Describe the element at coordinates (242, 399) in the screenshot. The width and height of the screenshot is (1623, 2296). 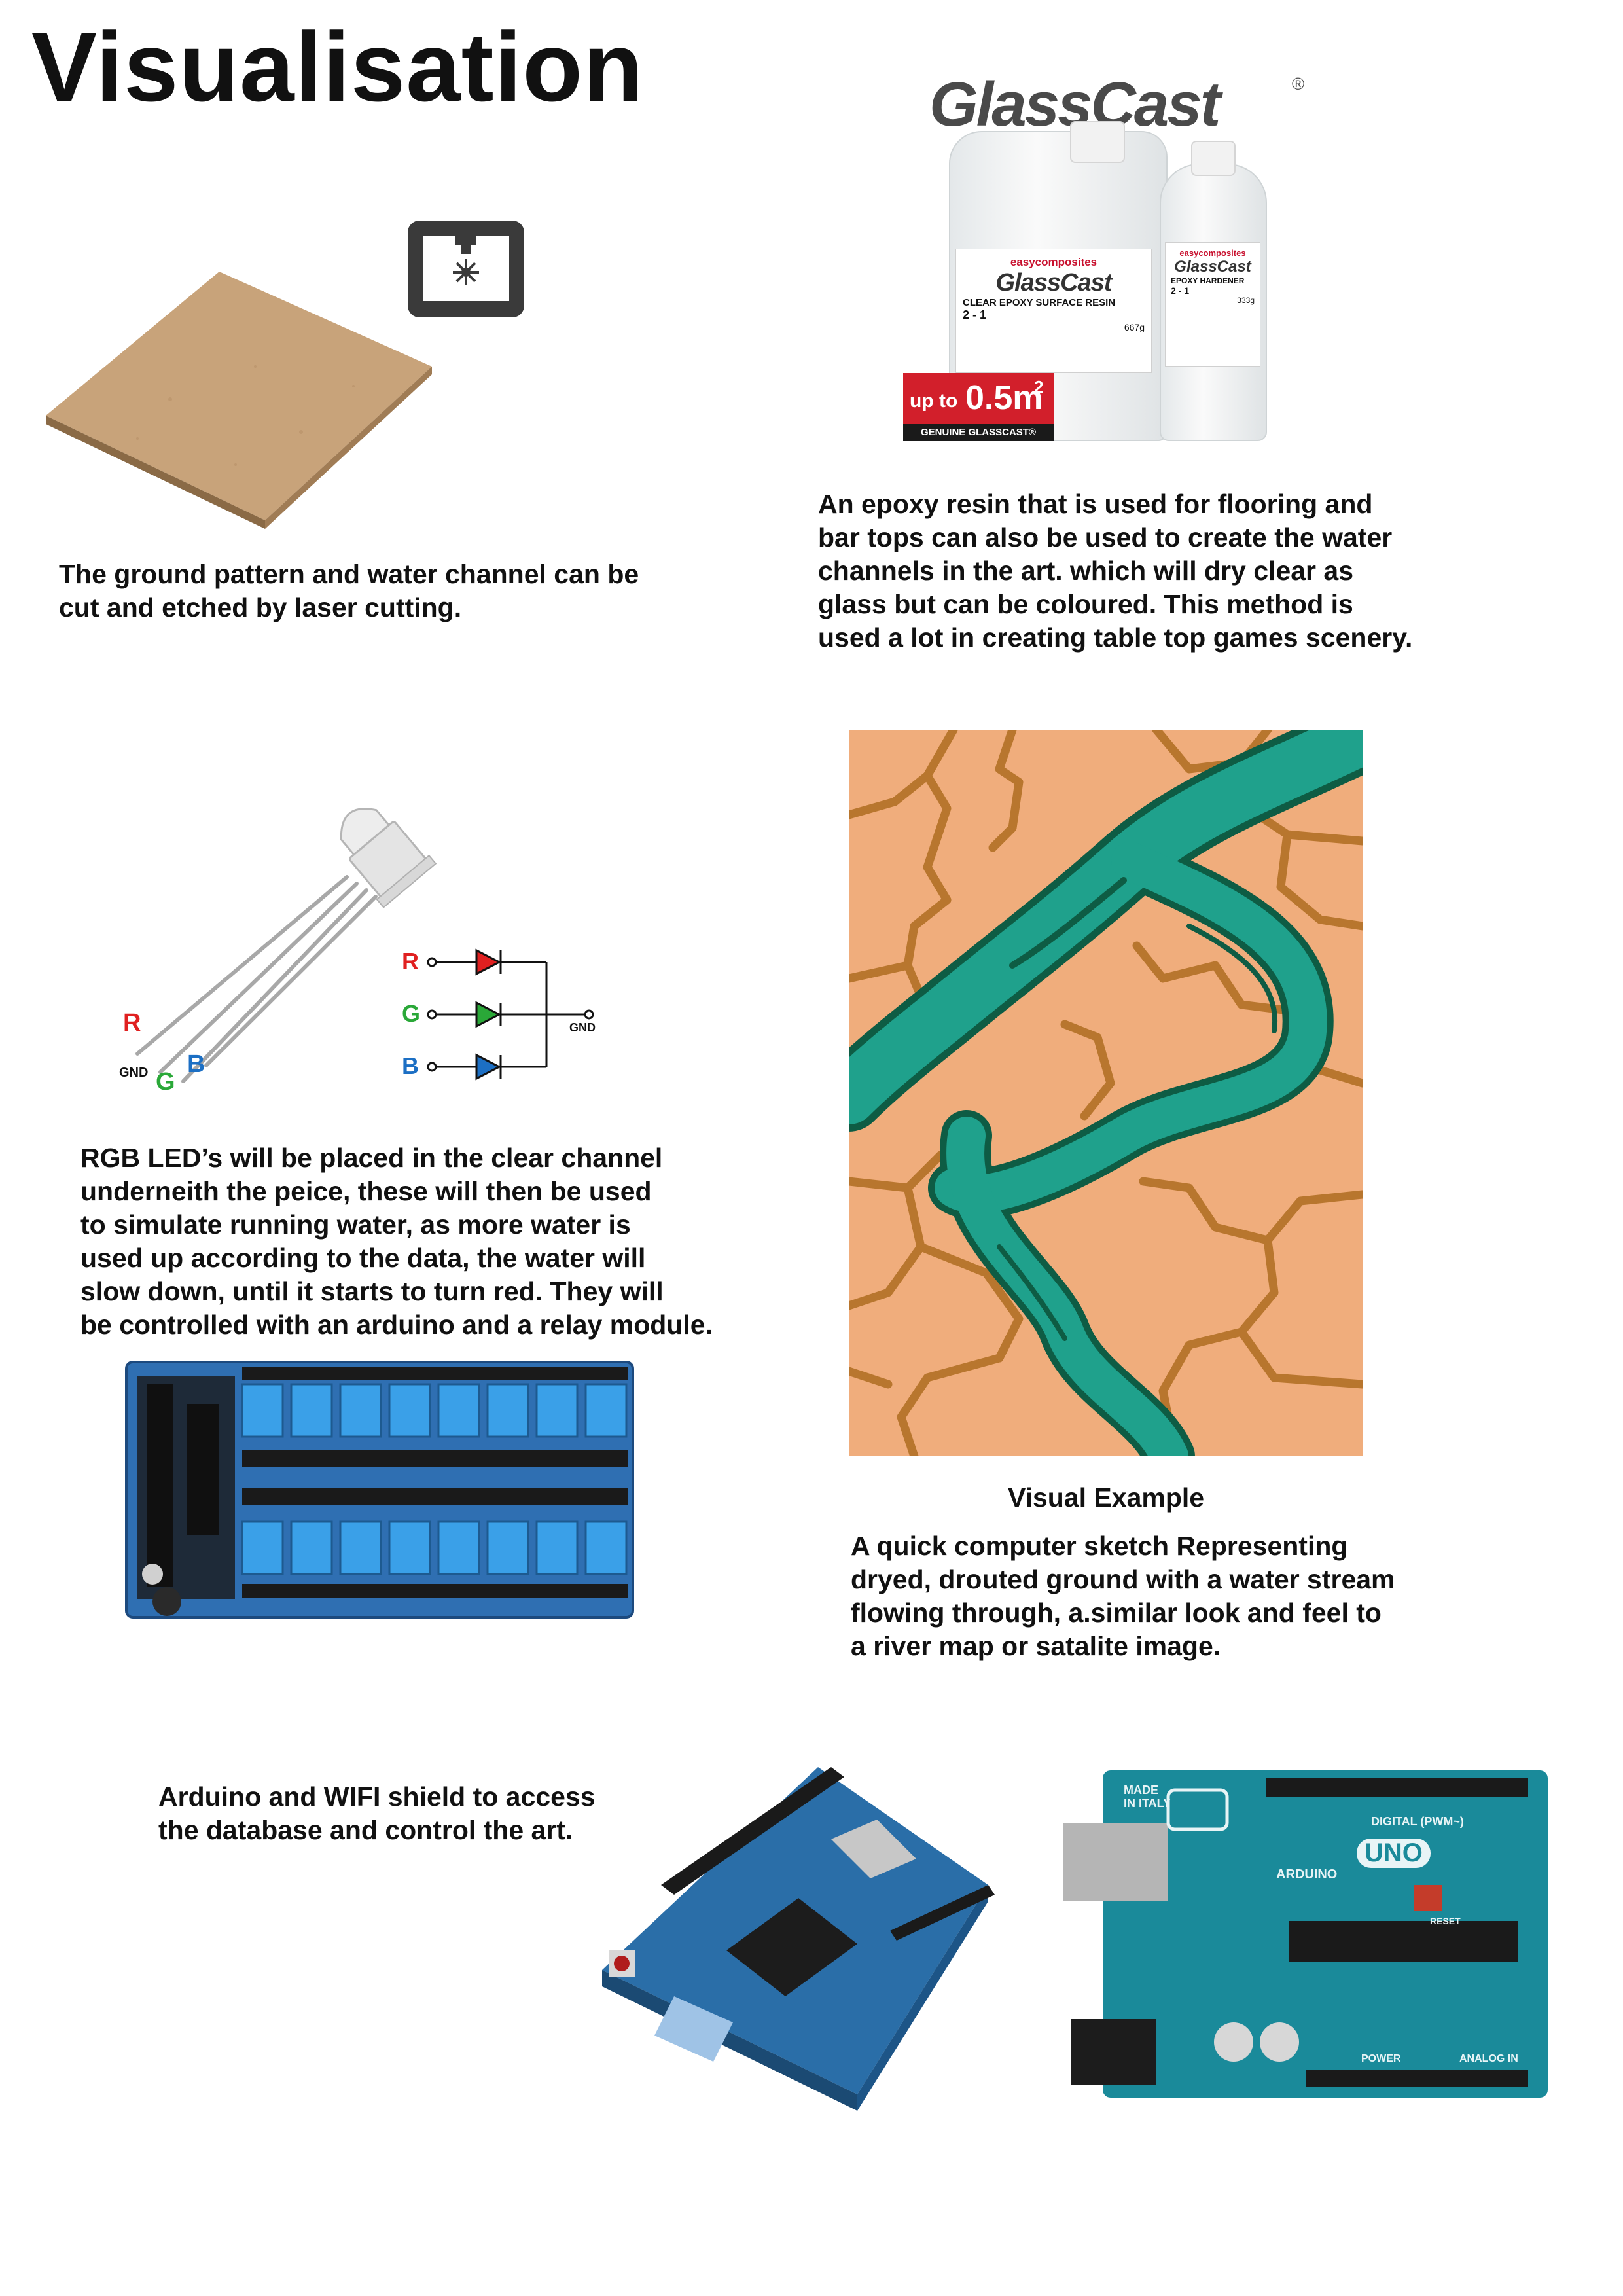
I see `mdf-board-image` at that location.